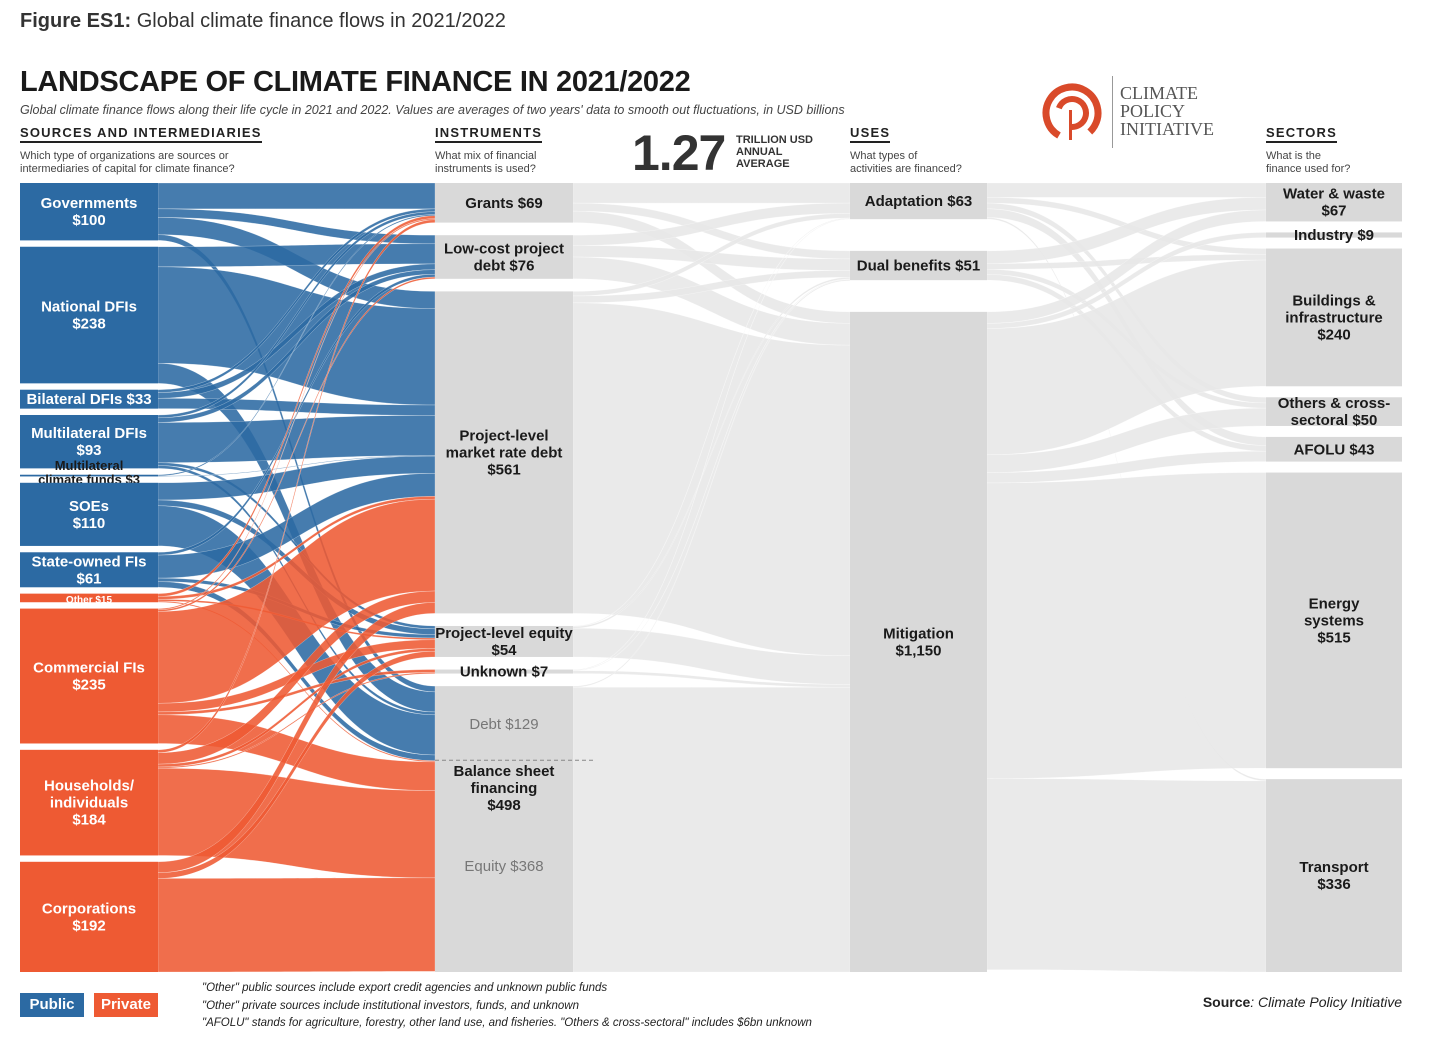 This screenshot has height=1063, width=1456. I want to click on source-label-corporations: Corporations $192, so click(89, 917).